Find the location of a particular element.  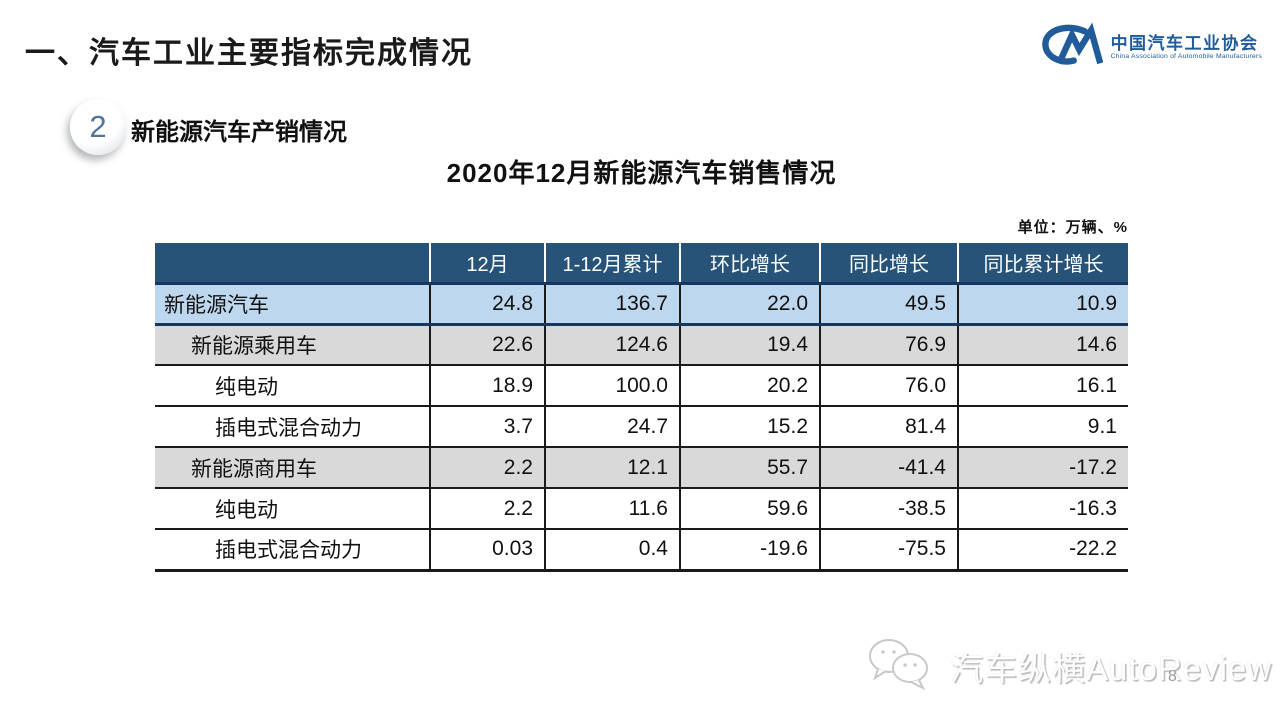

cell-value: 22.0 is located at coordinates (749, 304).